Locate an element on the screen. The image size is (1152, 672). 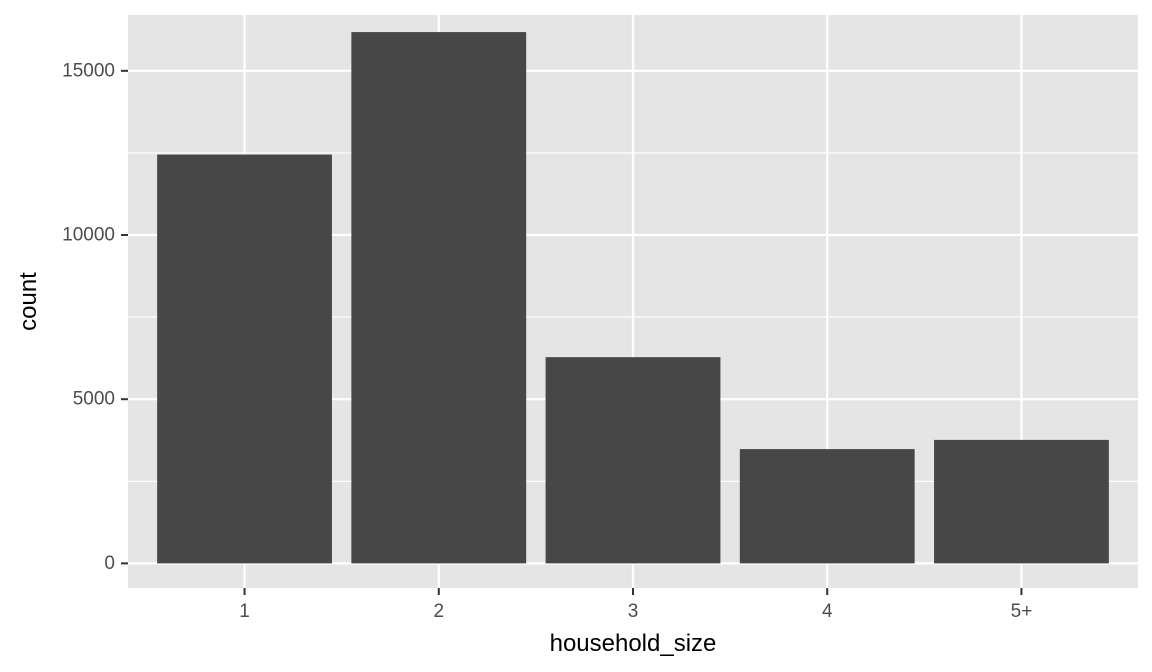
x-tick-label: 5+ is located at coordinates (1022, 611).